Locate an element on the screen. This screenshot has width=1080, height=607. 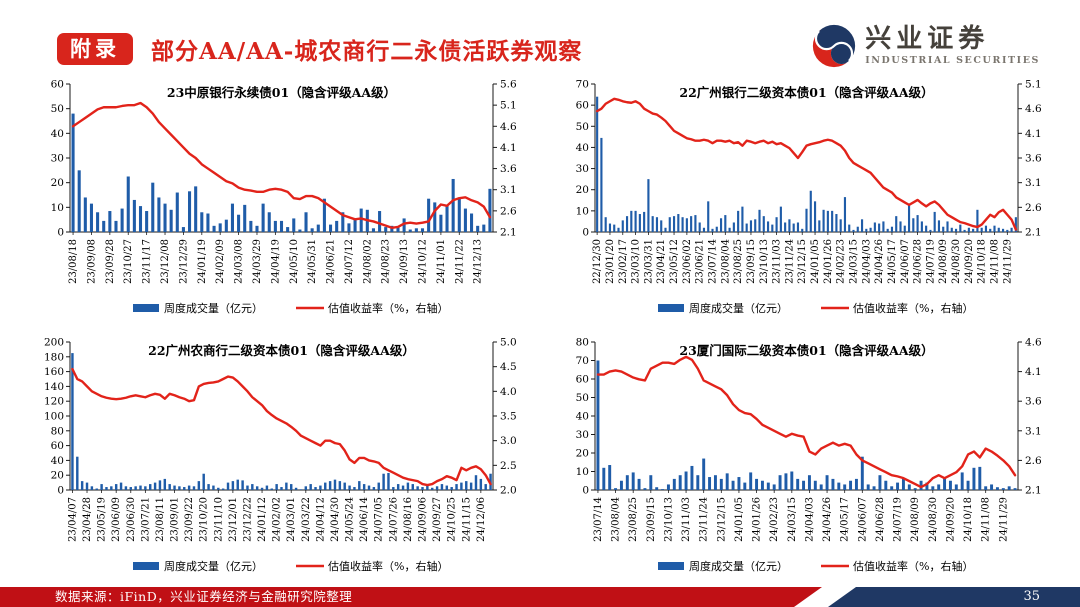
svg-text: 3.0 is located at coordinates (508, 441).